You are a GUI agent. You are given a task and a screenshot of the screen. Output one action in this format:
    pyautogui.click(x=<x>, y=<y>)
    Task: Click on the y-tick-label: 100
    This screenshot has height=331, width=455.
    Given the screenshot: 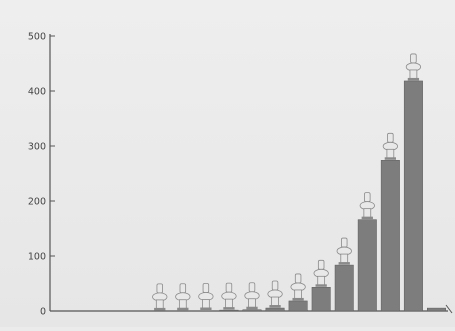 What is the action you would take?
    pyautogui.click(x=37, y=257)
    